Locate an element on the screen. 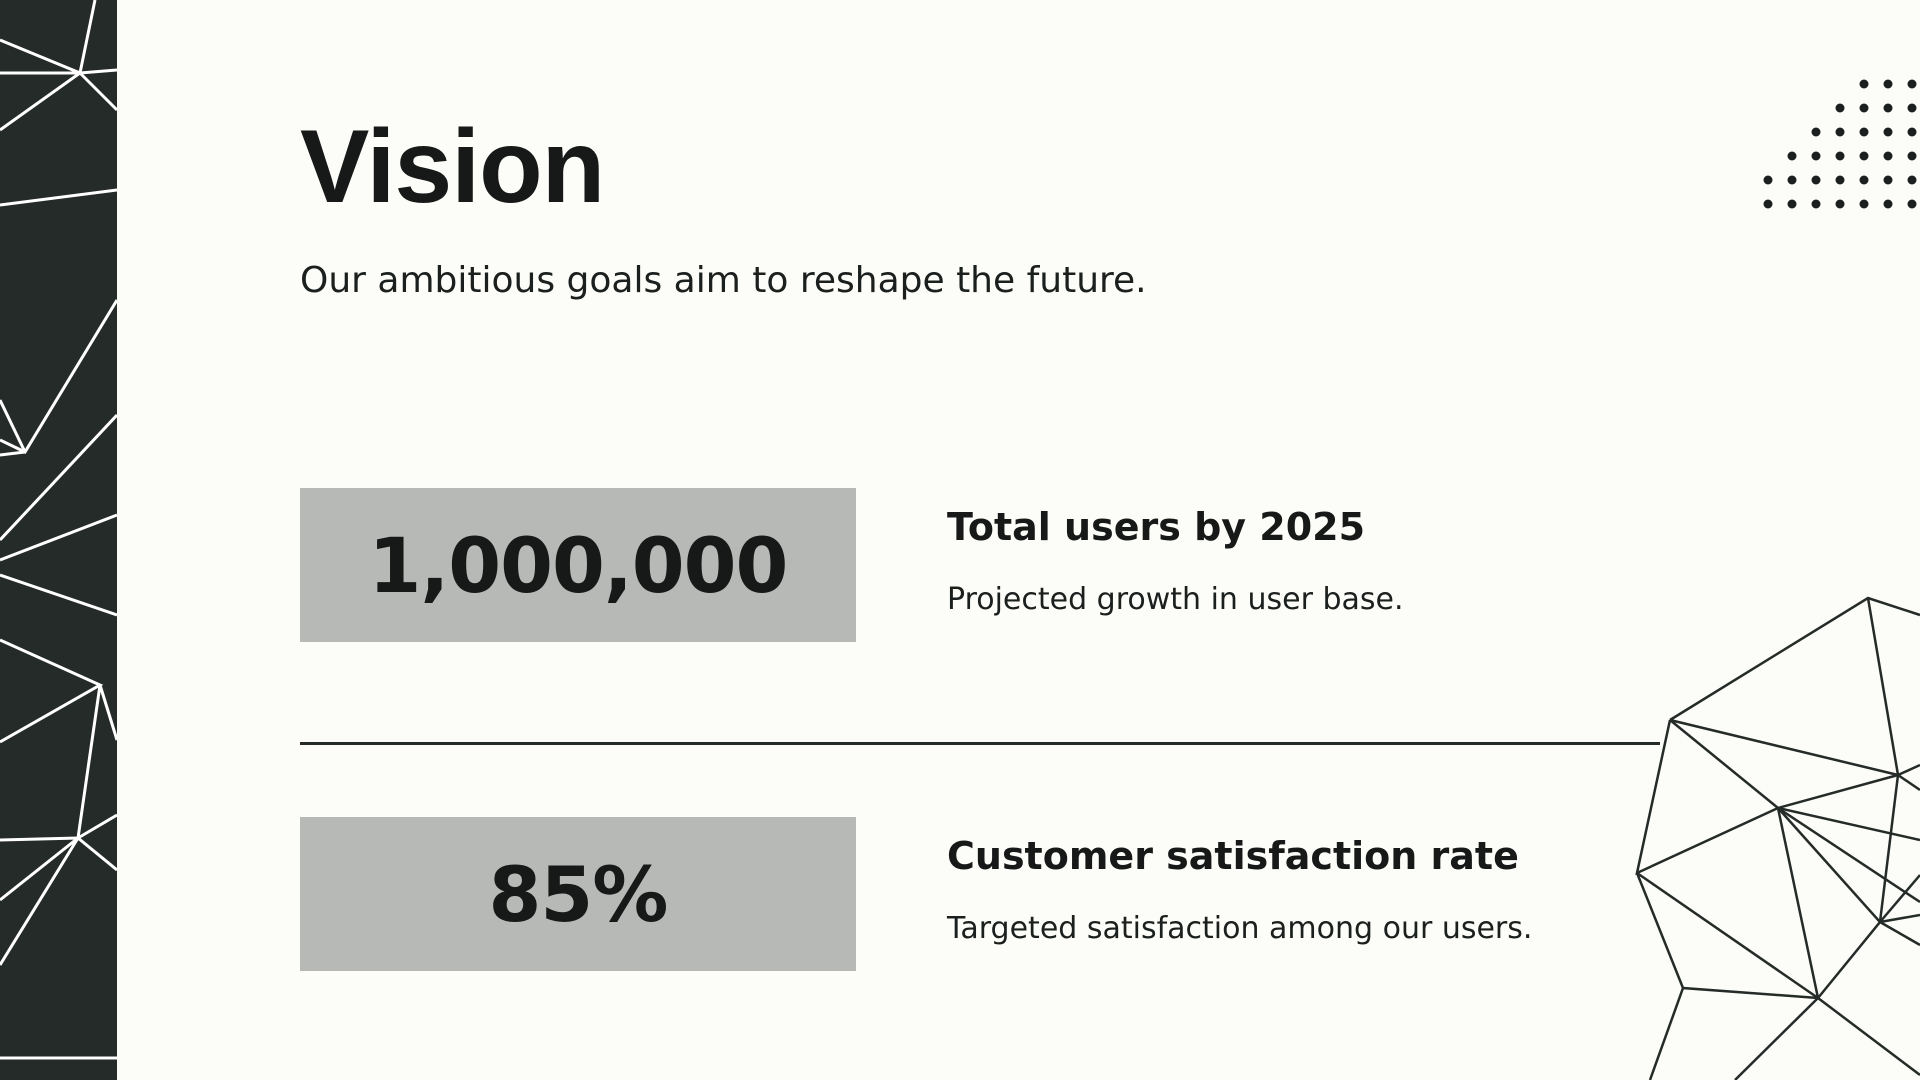 This screenshot has height=1080, width=1920. stat-description: Projected growth in user base. is located at coordinates (1175, 599).